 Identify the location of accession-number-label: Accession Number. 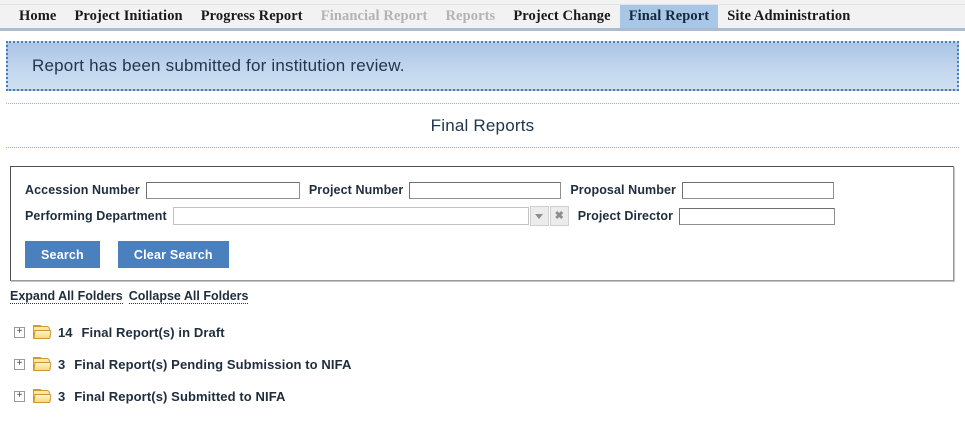
(82, 190).